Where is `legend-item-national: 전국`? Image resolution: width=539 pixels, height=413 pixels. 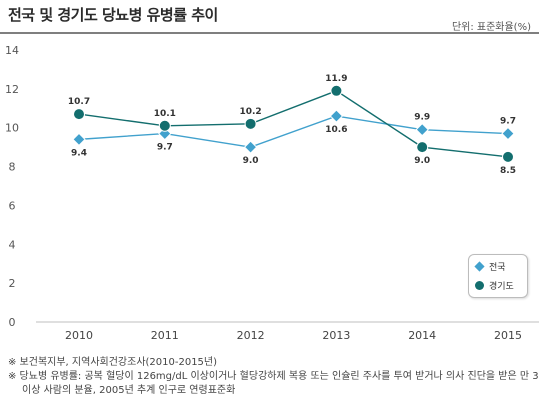 legend-item-national: 전국 is located at coordinates (498, 266).